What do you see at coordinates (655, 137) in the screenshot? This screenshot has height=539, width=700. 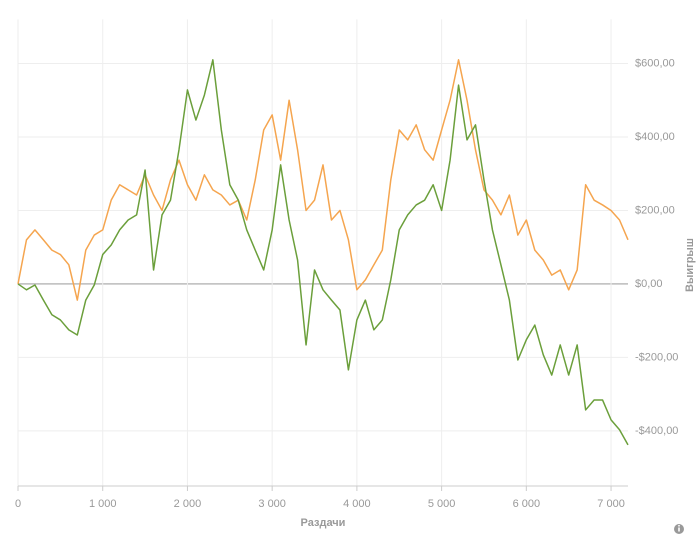 I see `y-tick-label: $400,00` at bounding box center [655, 137].